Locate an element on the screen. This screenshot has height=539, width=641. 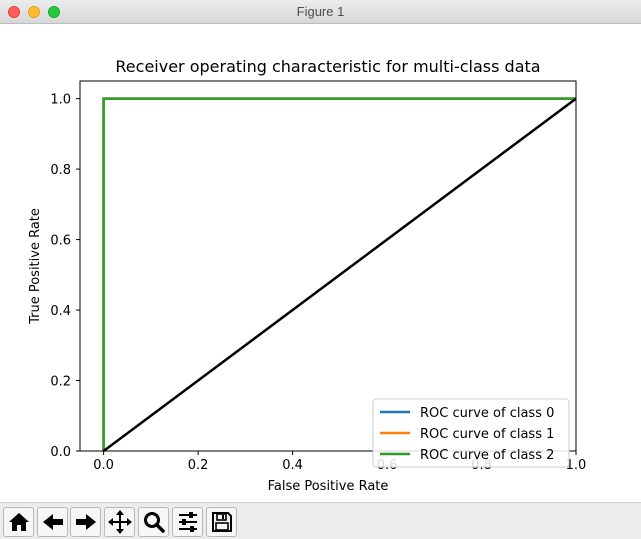
close-window-button is located at coordinates (14, 12).